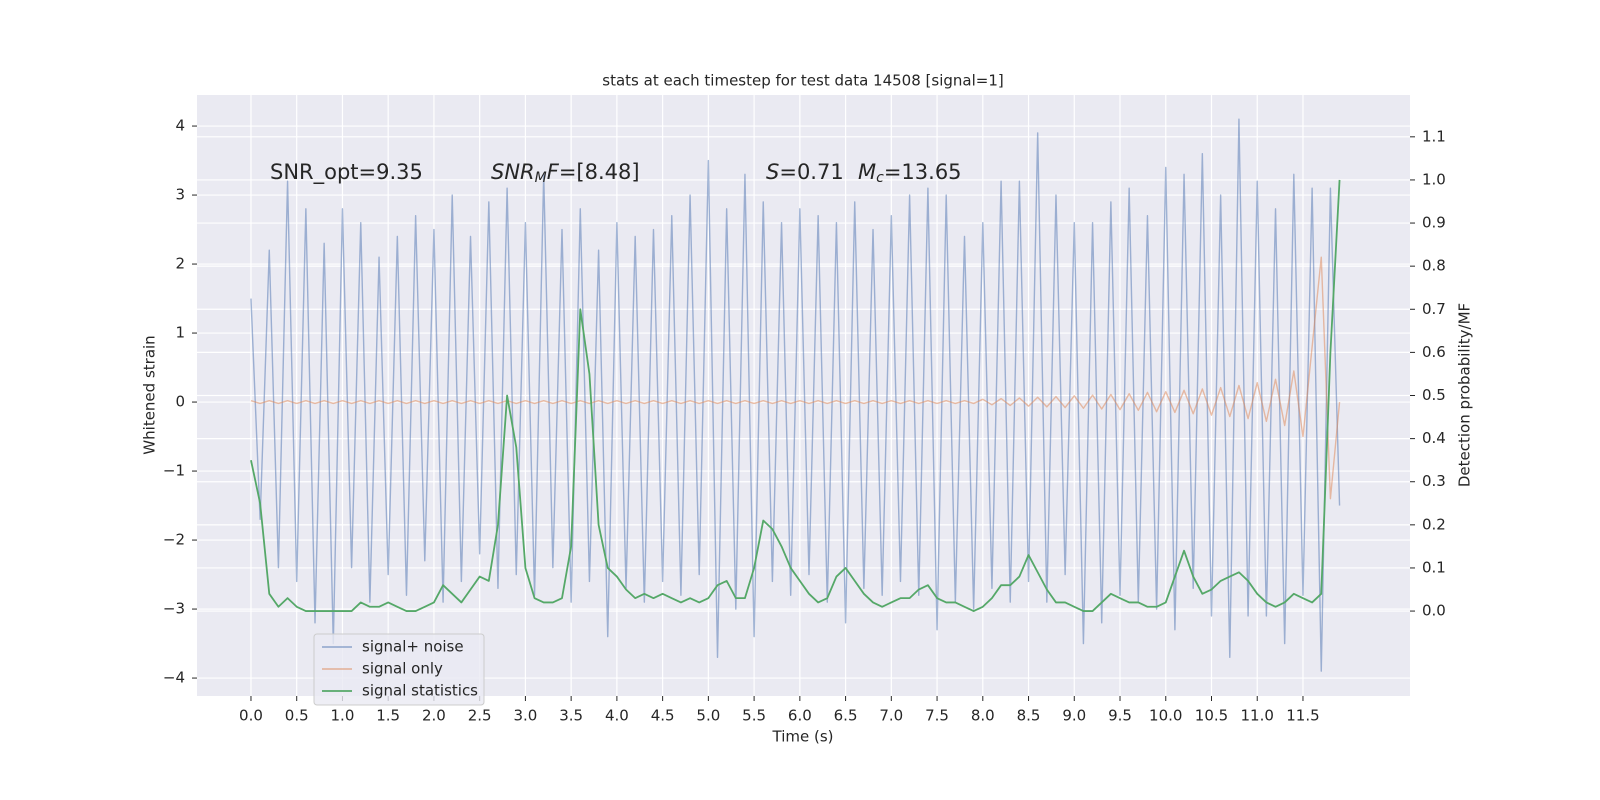 The height and width of the screenshot is (800, 1600). Describe the element at coordinates (1465, 395) in the screenshot. I see `y2-axis-label: Detection probability/MF` at that location.